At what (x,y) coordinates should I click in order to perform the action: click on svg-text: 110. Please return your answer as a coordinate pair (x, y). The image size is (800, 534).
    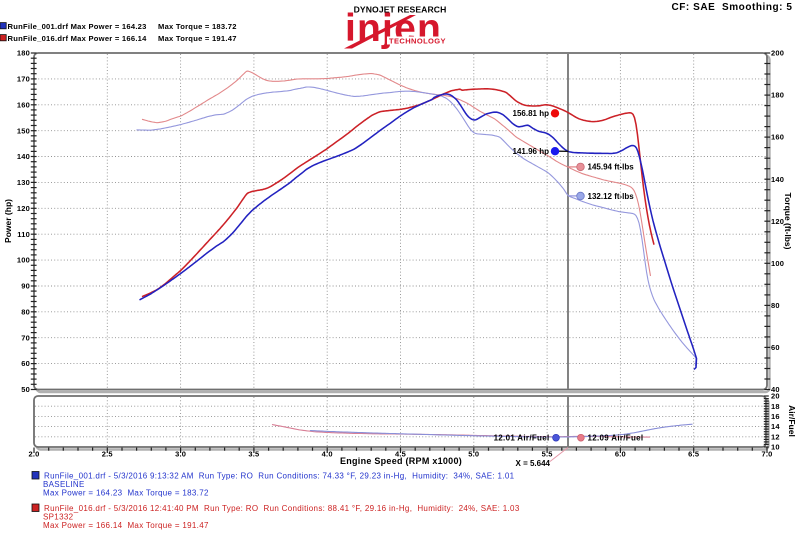
    Looking at the image, I should click on (23, 234).